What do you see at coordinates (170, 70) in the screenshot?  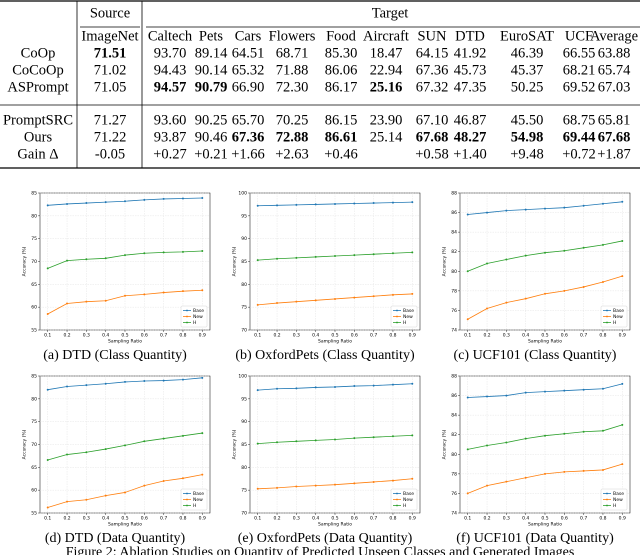 I see `table-cell: 94.43` at bounding box center [170, 70].